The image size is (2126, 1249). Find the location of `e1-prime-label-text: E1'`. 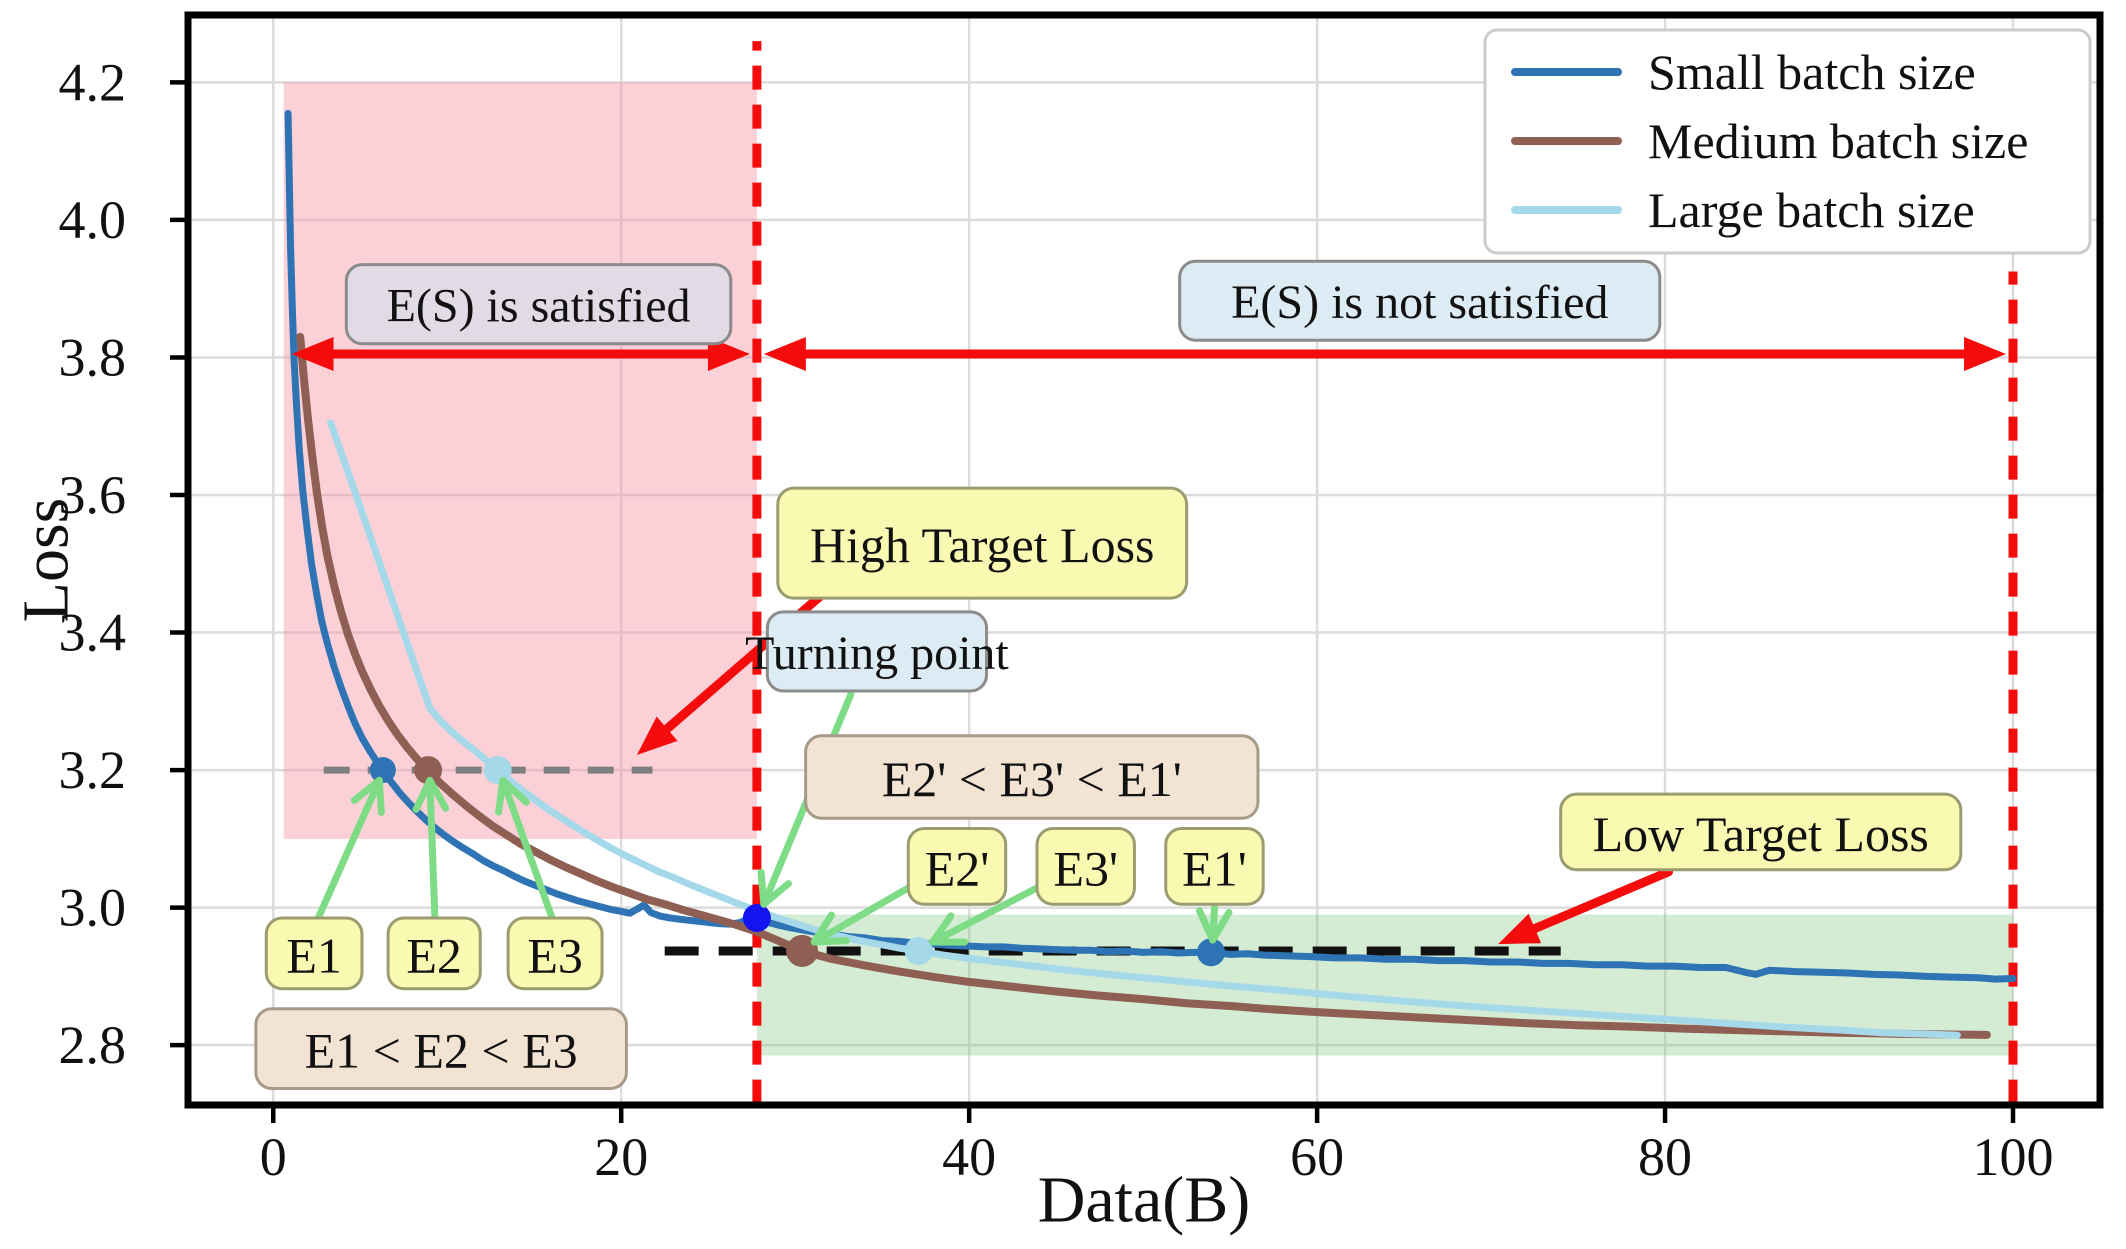

e1-prime-label-text: E1' is located at coordinates (1214, 868).